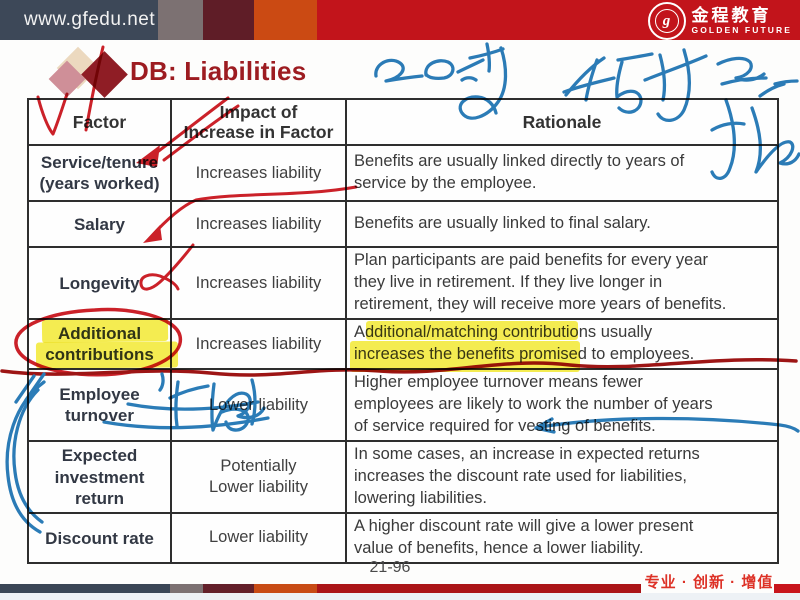 The image size is (800, 600). I want to click on logo-seal-letter: g, so click(666, 21).